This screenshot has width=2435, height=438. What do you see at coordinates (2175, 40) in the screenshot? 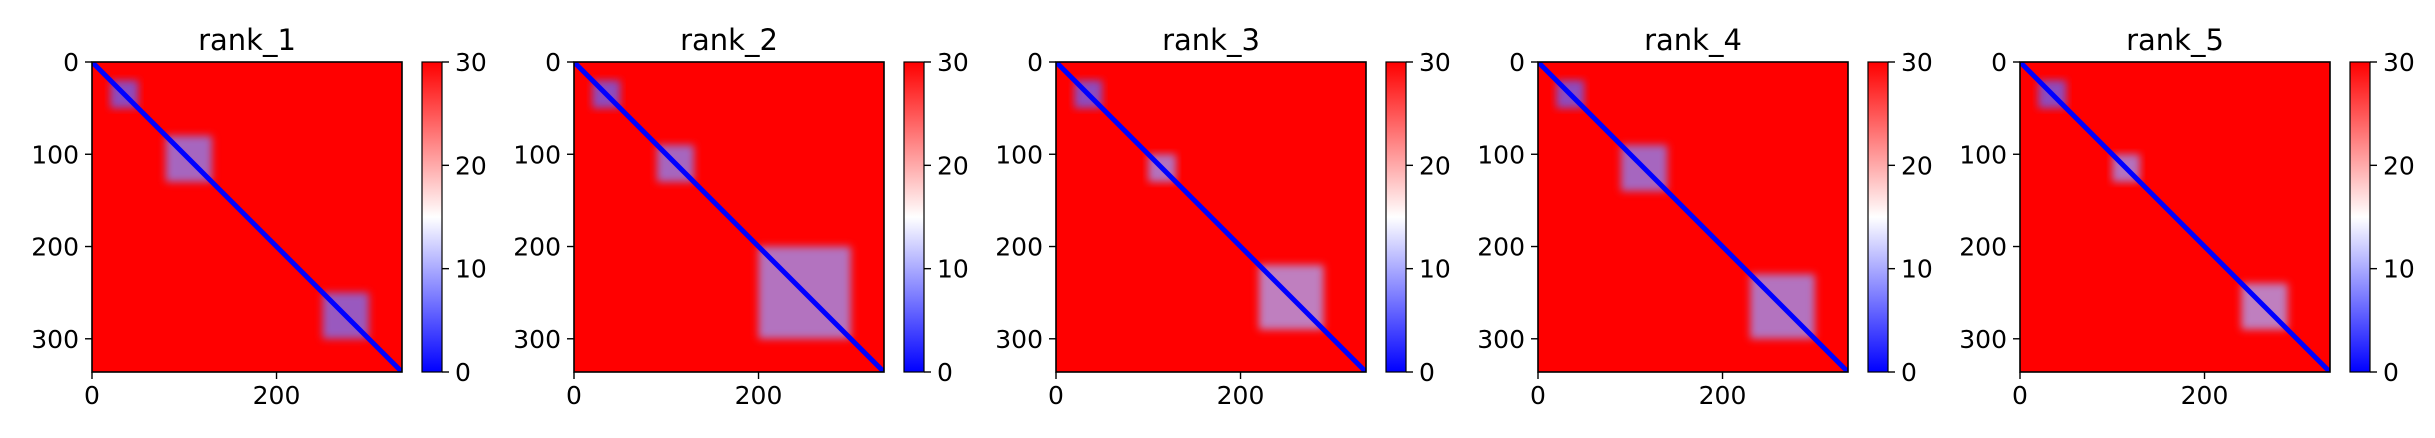
I see `subplot-title: rank_5` at bounding box center [2175, 40].